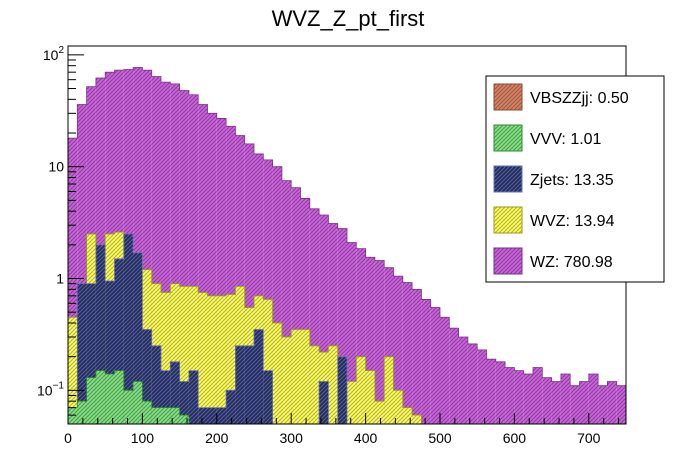  What do you see at coordinates (589, 438) in the screenshot?
I see `x-tick-label-7: 700` at bounding box center [589, 438].